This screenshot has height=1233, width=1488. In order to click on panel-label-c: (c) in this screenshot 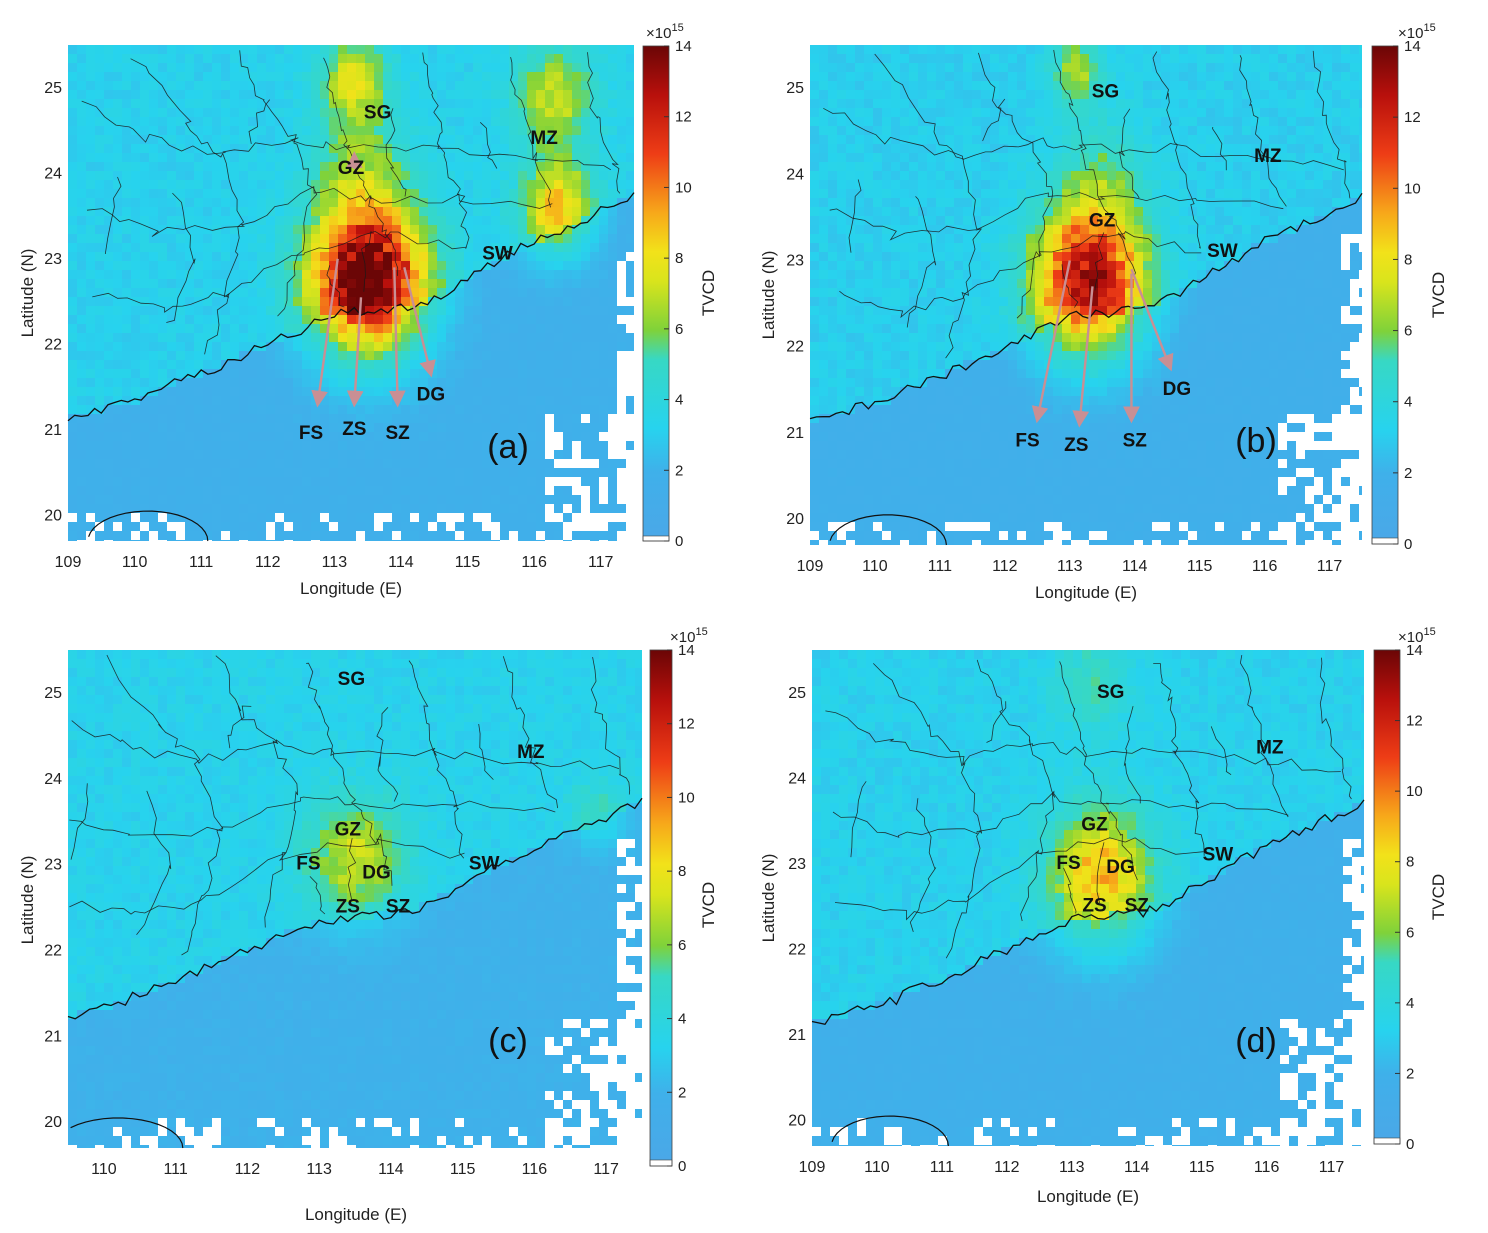, I will do `click(508, 1041)`.